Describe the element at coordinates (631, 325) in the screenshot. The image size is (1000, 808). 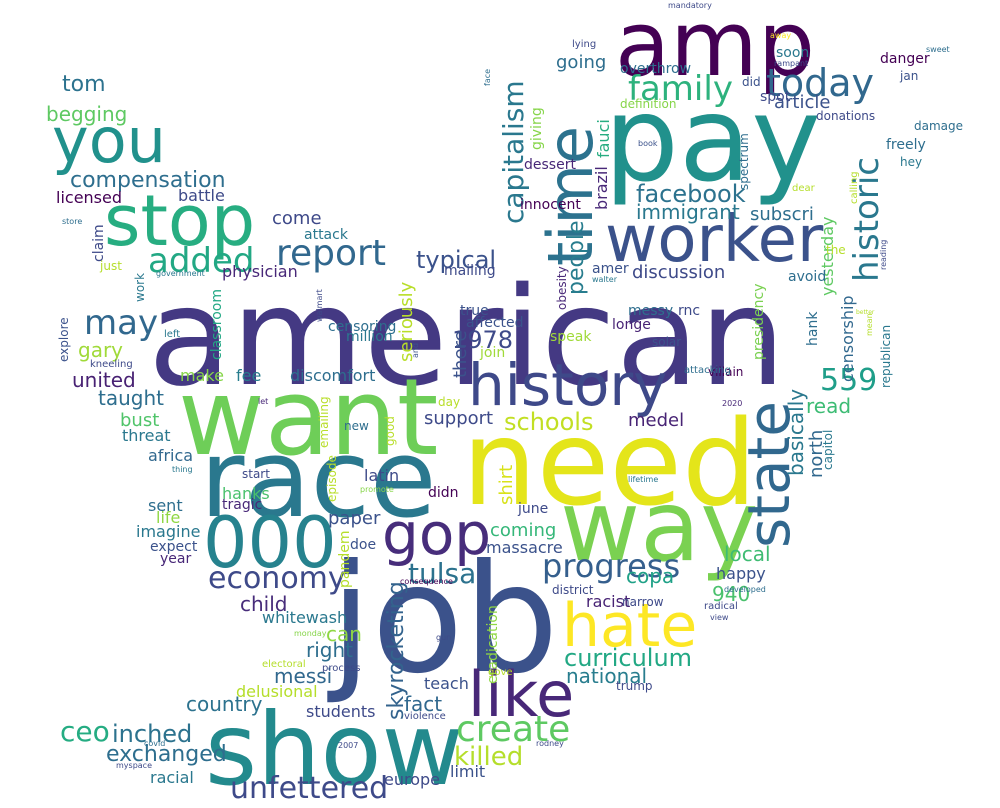
I see `word: longe` at that location.